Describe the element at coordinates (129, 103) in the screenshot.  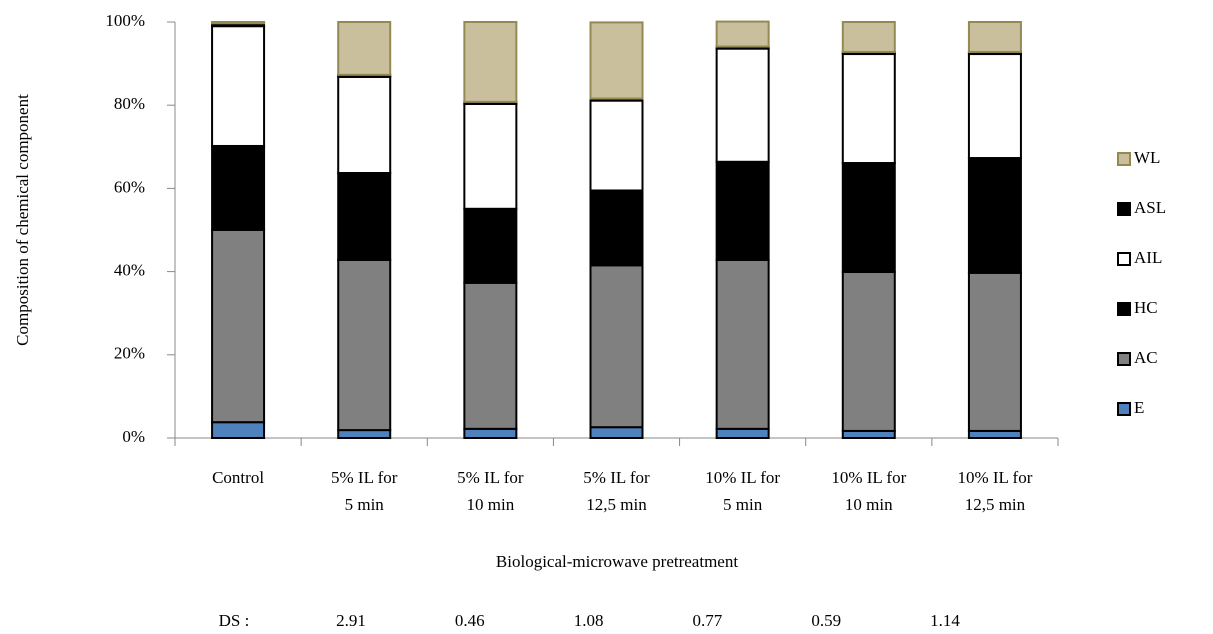
I see `y-tick-label: 80%` at that location.